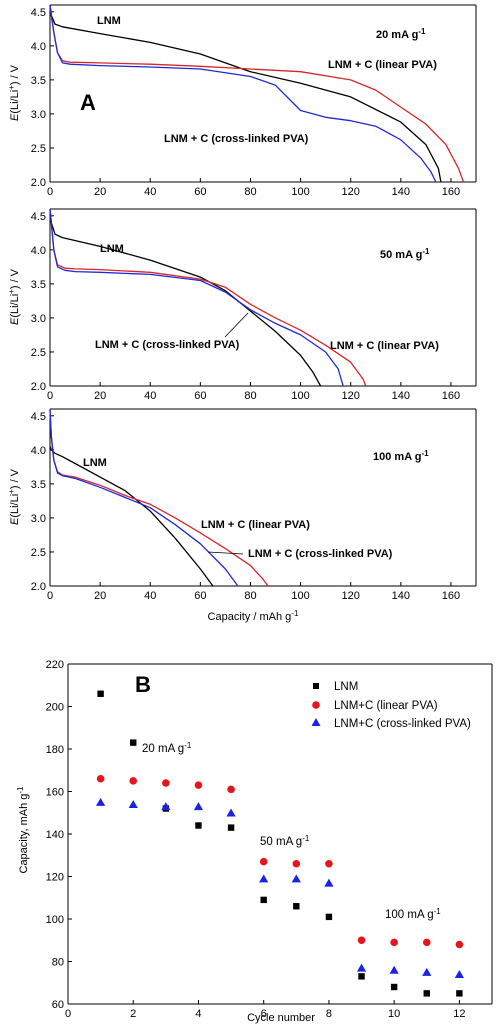 The height and width of the screenshot is (1024, 496). I want to click on x-tick-label: 12, so click(459, 1014).